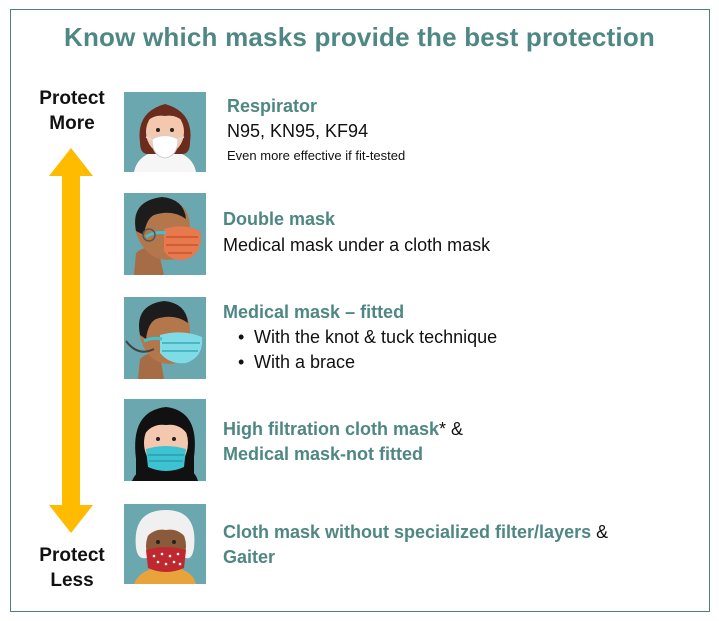 This screenshot has height=621, width=719. I want to click on medical-mask-fitted-icon, so click(165, 338).